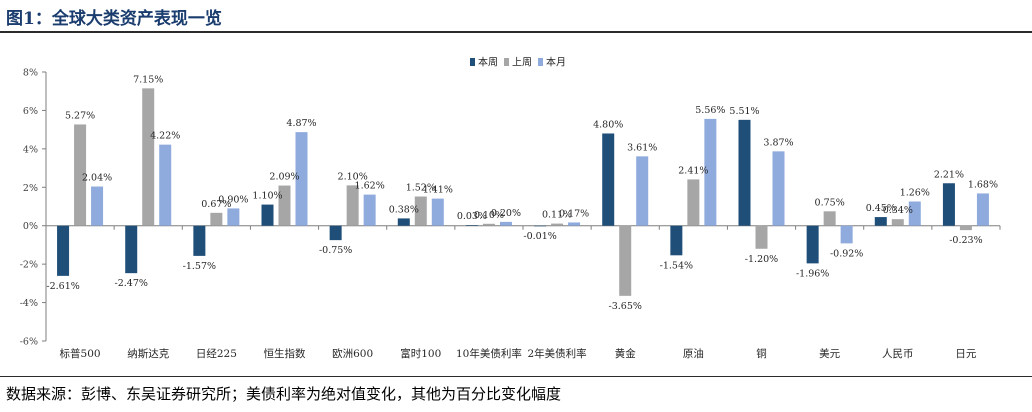  What do you see at coordinates (965, 240) in the screenshot?
I see `data-label: -0.23%` at bounding box center [965, 240].